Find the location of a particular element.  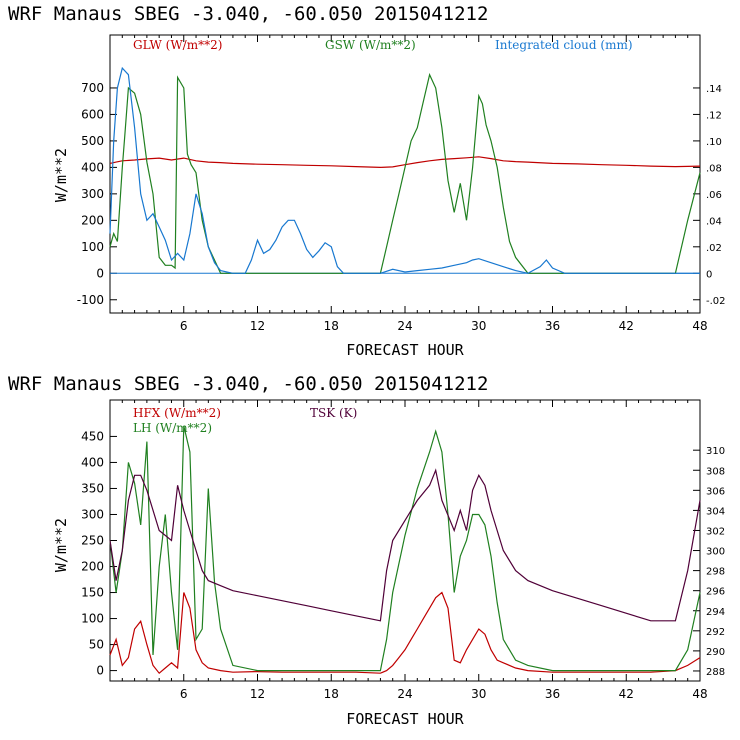

y-tick-label: 700 is located at coordinates (92, 88).